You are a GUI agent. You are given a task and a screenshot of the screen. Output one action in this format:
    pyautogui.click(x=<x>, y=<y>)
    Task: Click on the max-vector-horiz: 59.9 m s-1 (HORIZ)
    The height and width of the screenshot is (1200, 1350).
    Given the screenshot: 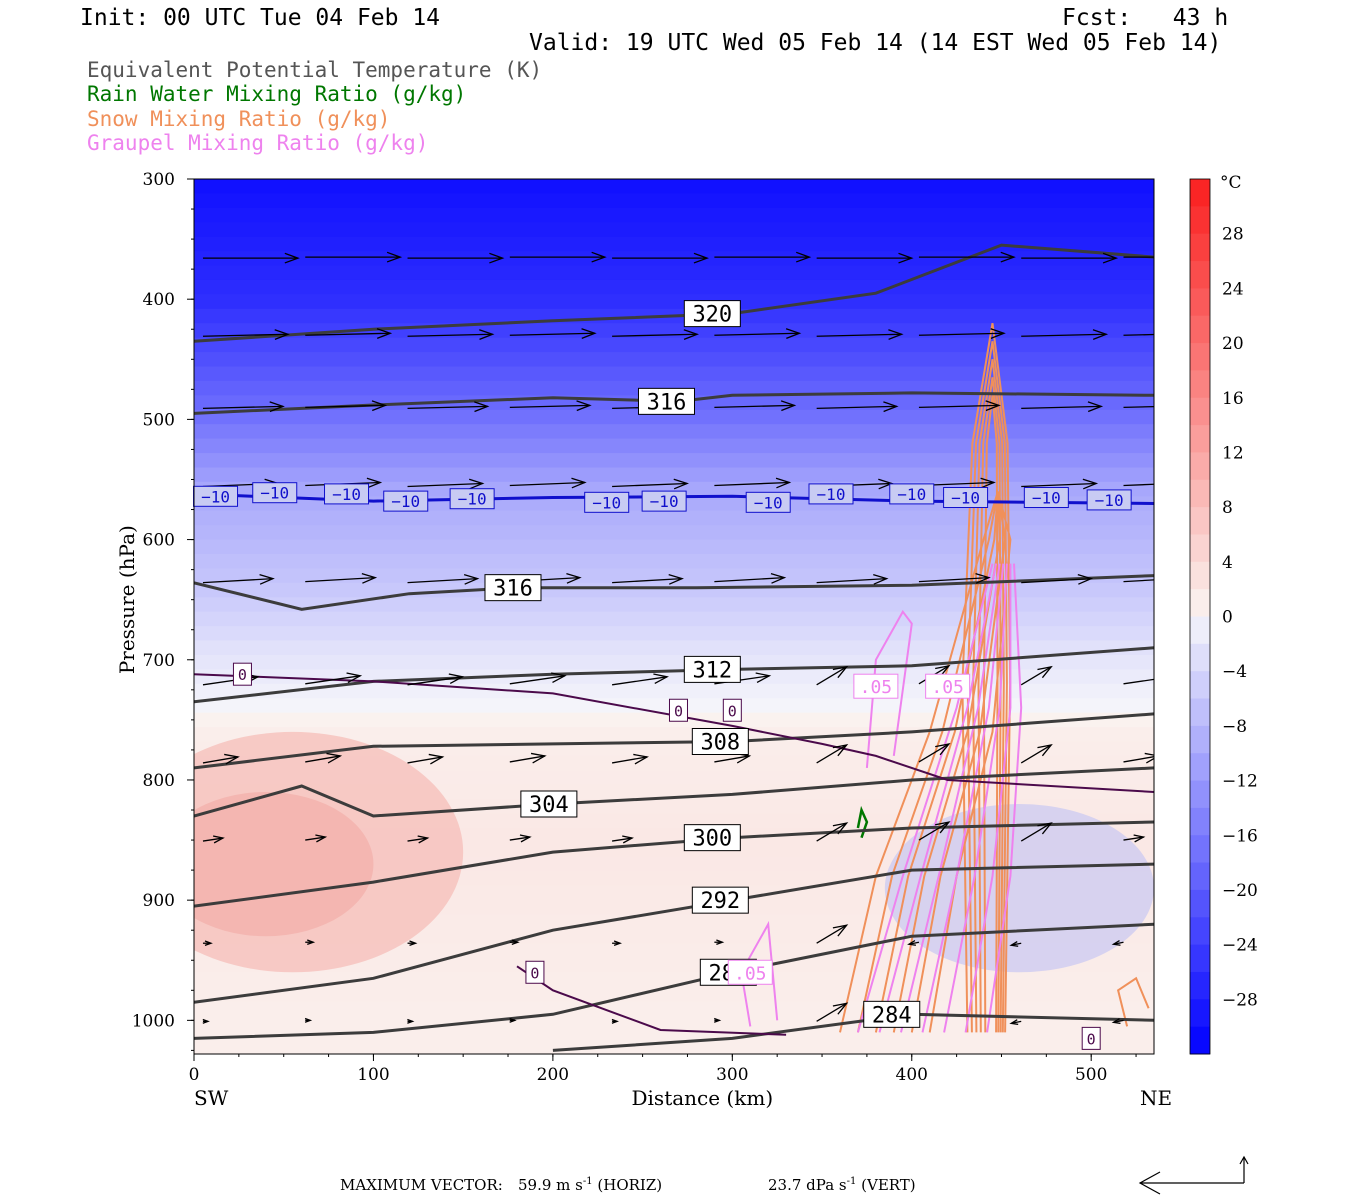 What is the action you would take?
    pyautogui.click(x=590, y=1185)
    